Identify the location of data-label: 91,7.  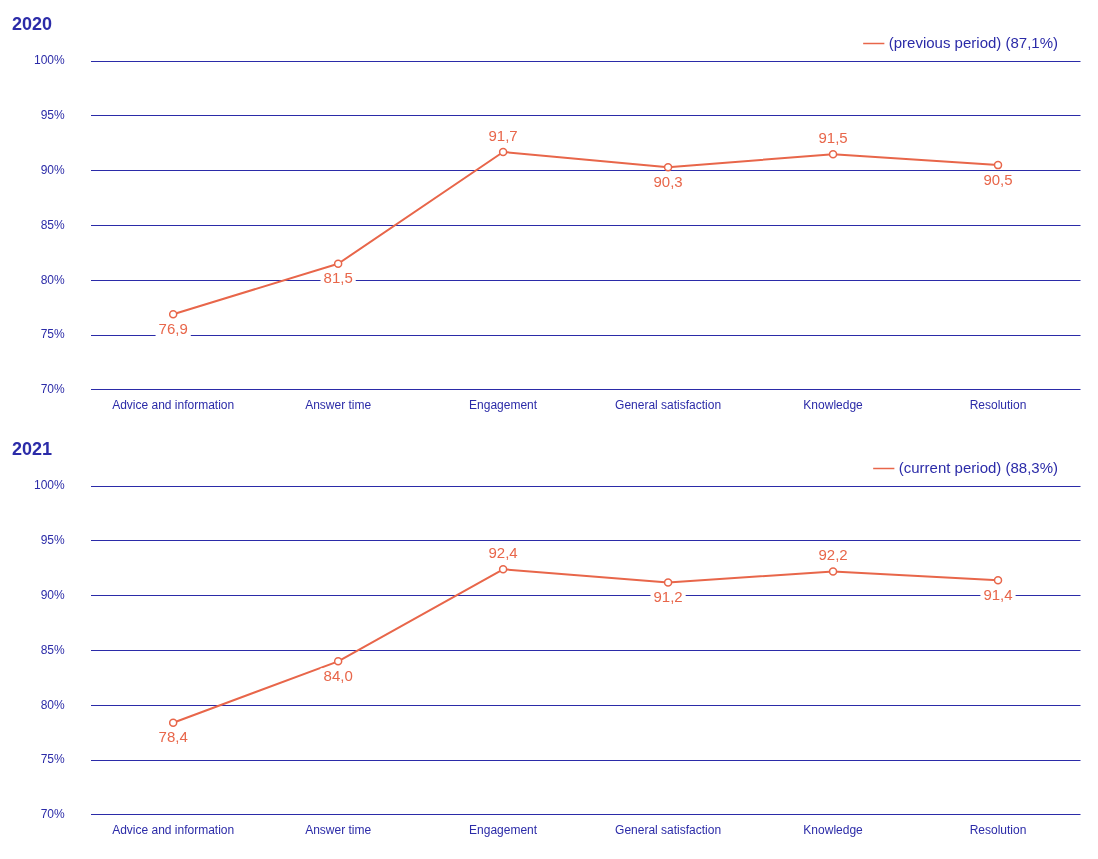
(503, 135).